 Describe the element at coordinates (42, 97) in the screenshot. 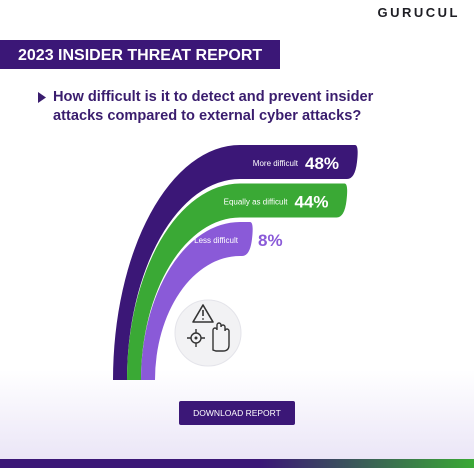

I see `bullet` at that location.